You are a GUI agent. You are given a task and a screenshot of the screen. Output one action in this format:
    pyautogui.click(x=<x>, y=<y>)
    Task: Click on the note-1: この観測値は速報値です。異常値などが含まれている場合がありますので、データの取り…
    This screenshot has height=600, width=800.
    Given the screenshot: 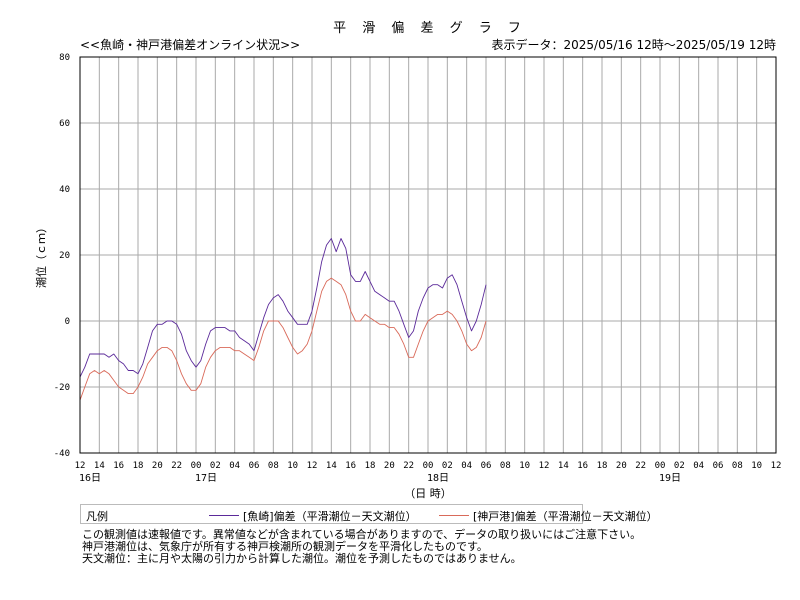 What is the action you would take?
    pyautogui.click(x=362, y=534)
    